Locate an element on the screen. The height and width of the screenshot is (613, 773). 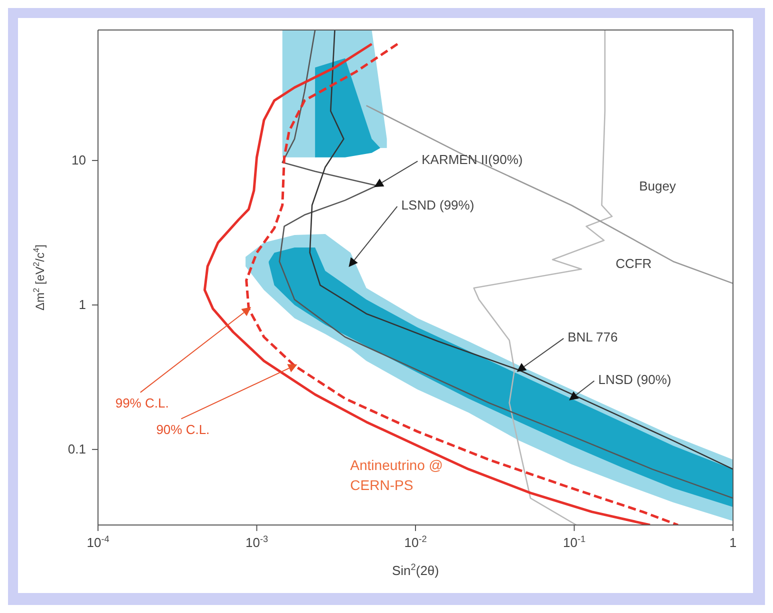
y-tick-label: 10 is located at coordinates (79, 160).